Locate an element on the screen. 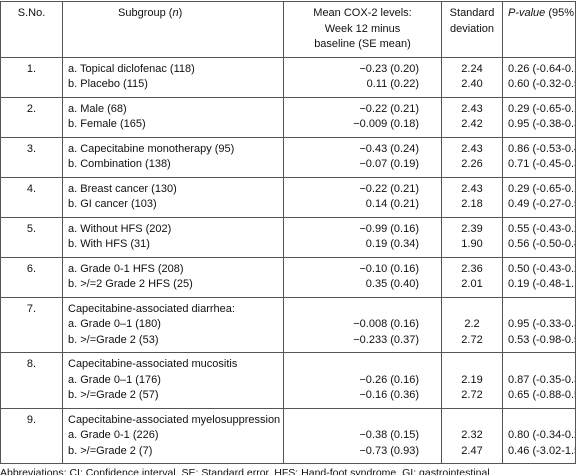  cell-line: a. Topical diclofenac (118) is located at coordinates (131, 68).